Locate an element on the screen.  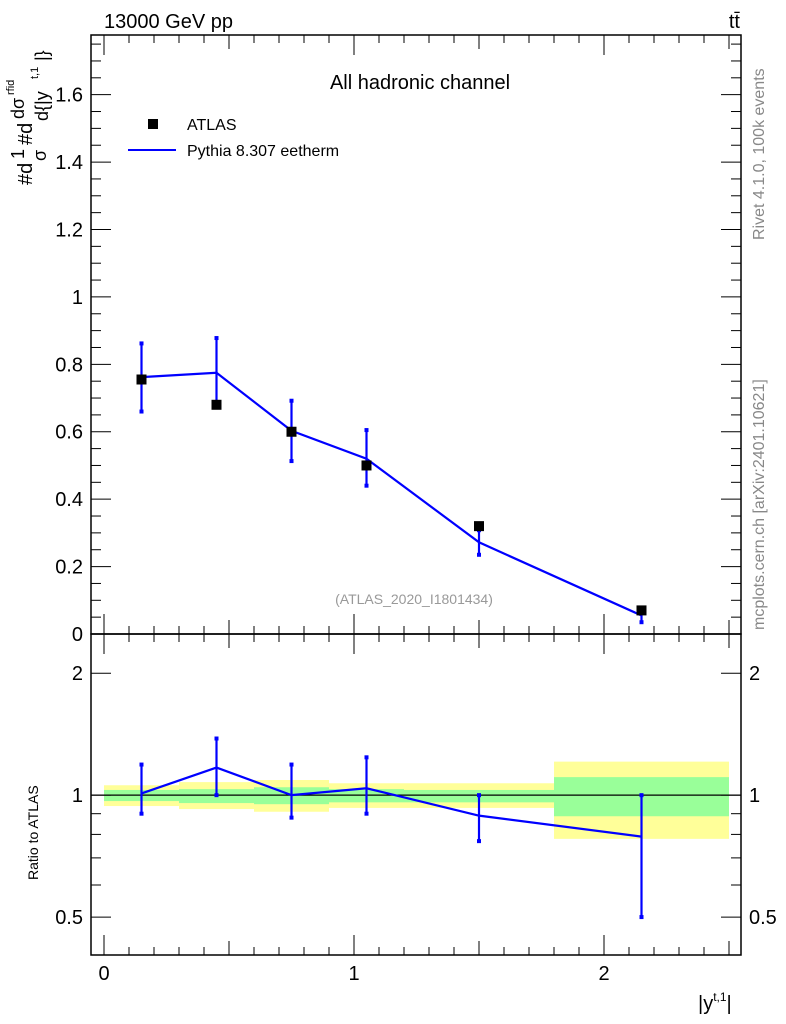
y-tick-label: 0 is located at coordinates (77, 635).